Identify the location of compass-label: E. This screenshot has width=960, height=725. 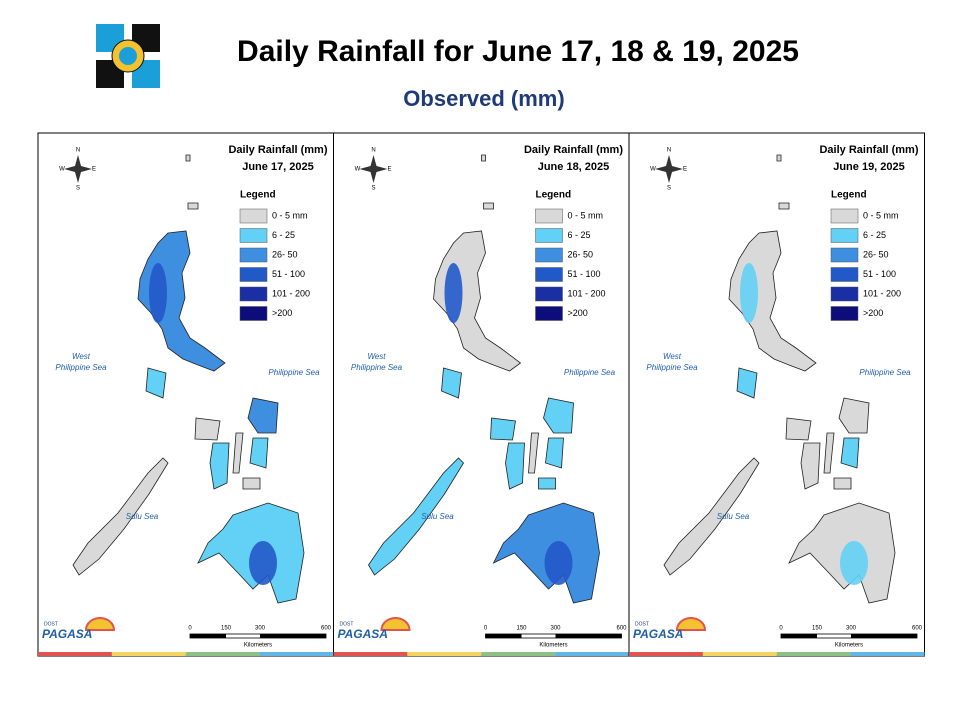
(94, 170).